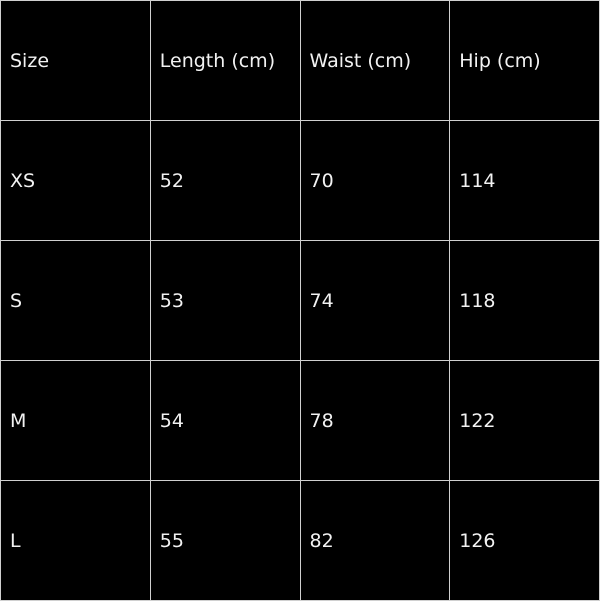  I want to click on column-header: Length (cm), so click(225, 60).